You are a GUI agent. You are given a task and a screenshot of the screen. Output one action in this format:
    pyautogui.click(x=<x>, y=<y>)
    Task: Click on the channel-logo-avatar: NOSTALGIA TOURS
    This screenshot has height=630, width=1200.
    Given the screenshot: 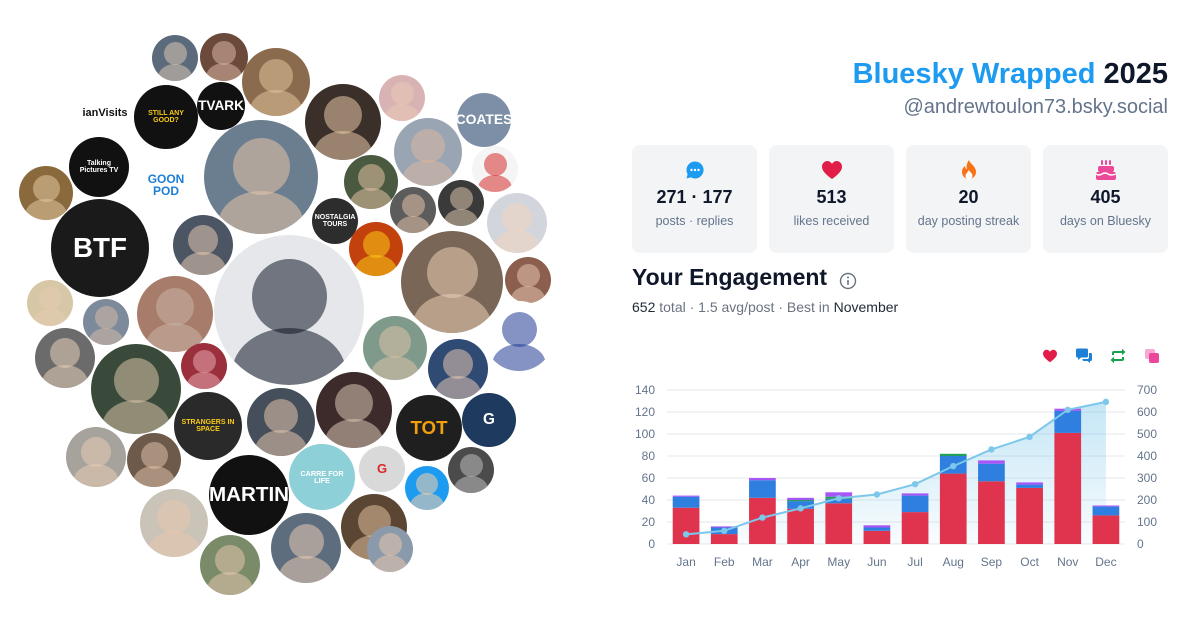 What is the action you would take?
    pyautogui.click(x=335, y=221)
    